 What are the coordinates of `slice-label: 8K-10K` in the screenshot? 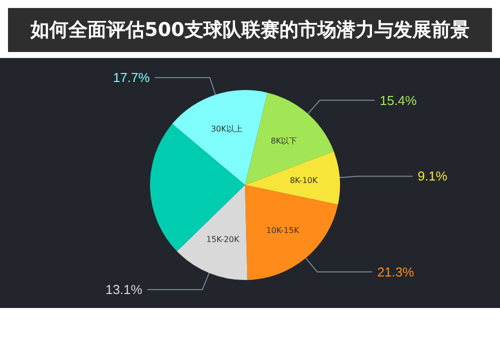 It's located at (304, 180).